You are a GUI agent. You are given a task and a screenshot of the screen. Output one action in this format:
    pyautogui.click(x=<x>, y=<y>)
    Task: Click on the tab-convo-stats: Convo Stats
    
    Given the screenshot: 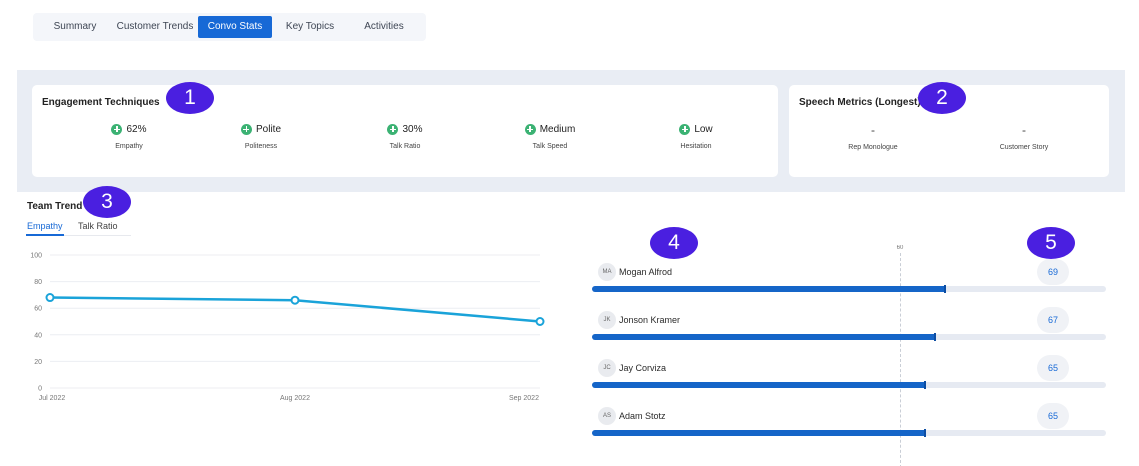 What is the action you would take?
    pyautogui.click(x=235, y=27)
    